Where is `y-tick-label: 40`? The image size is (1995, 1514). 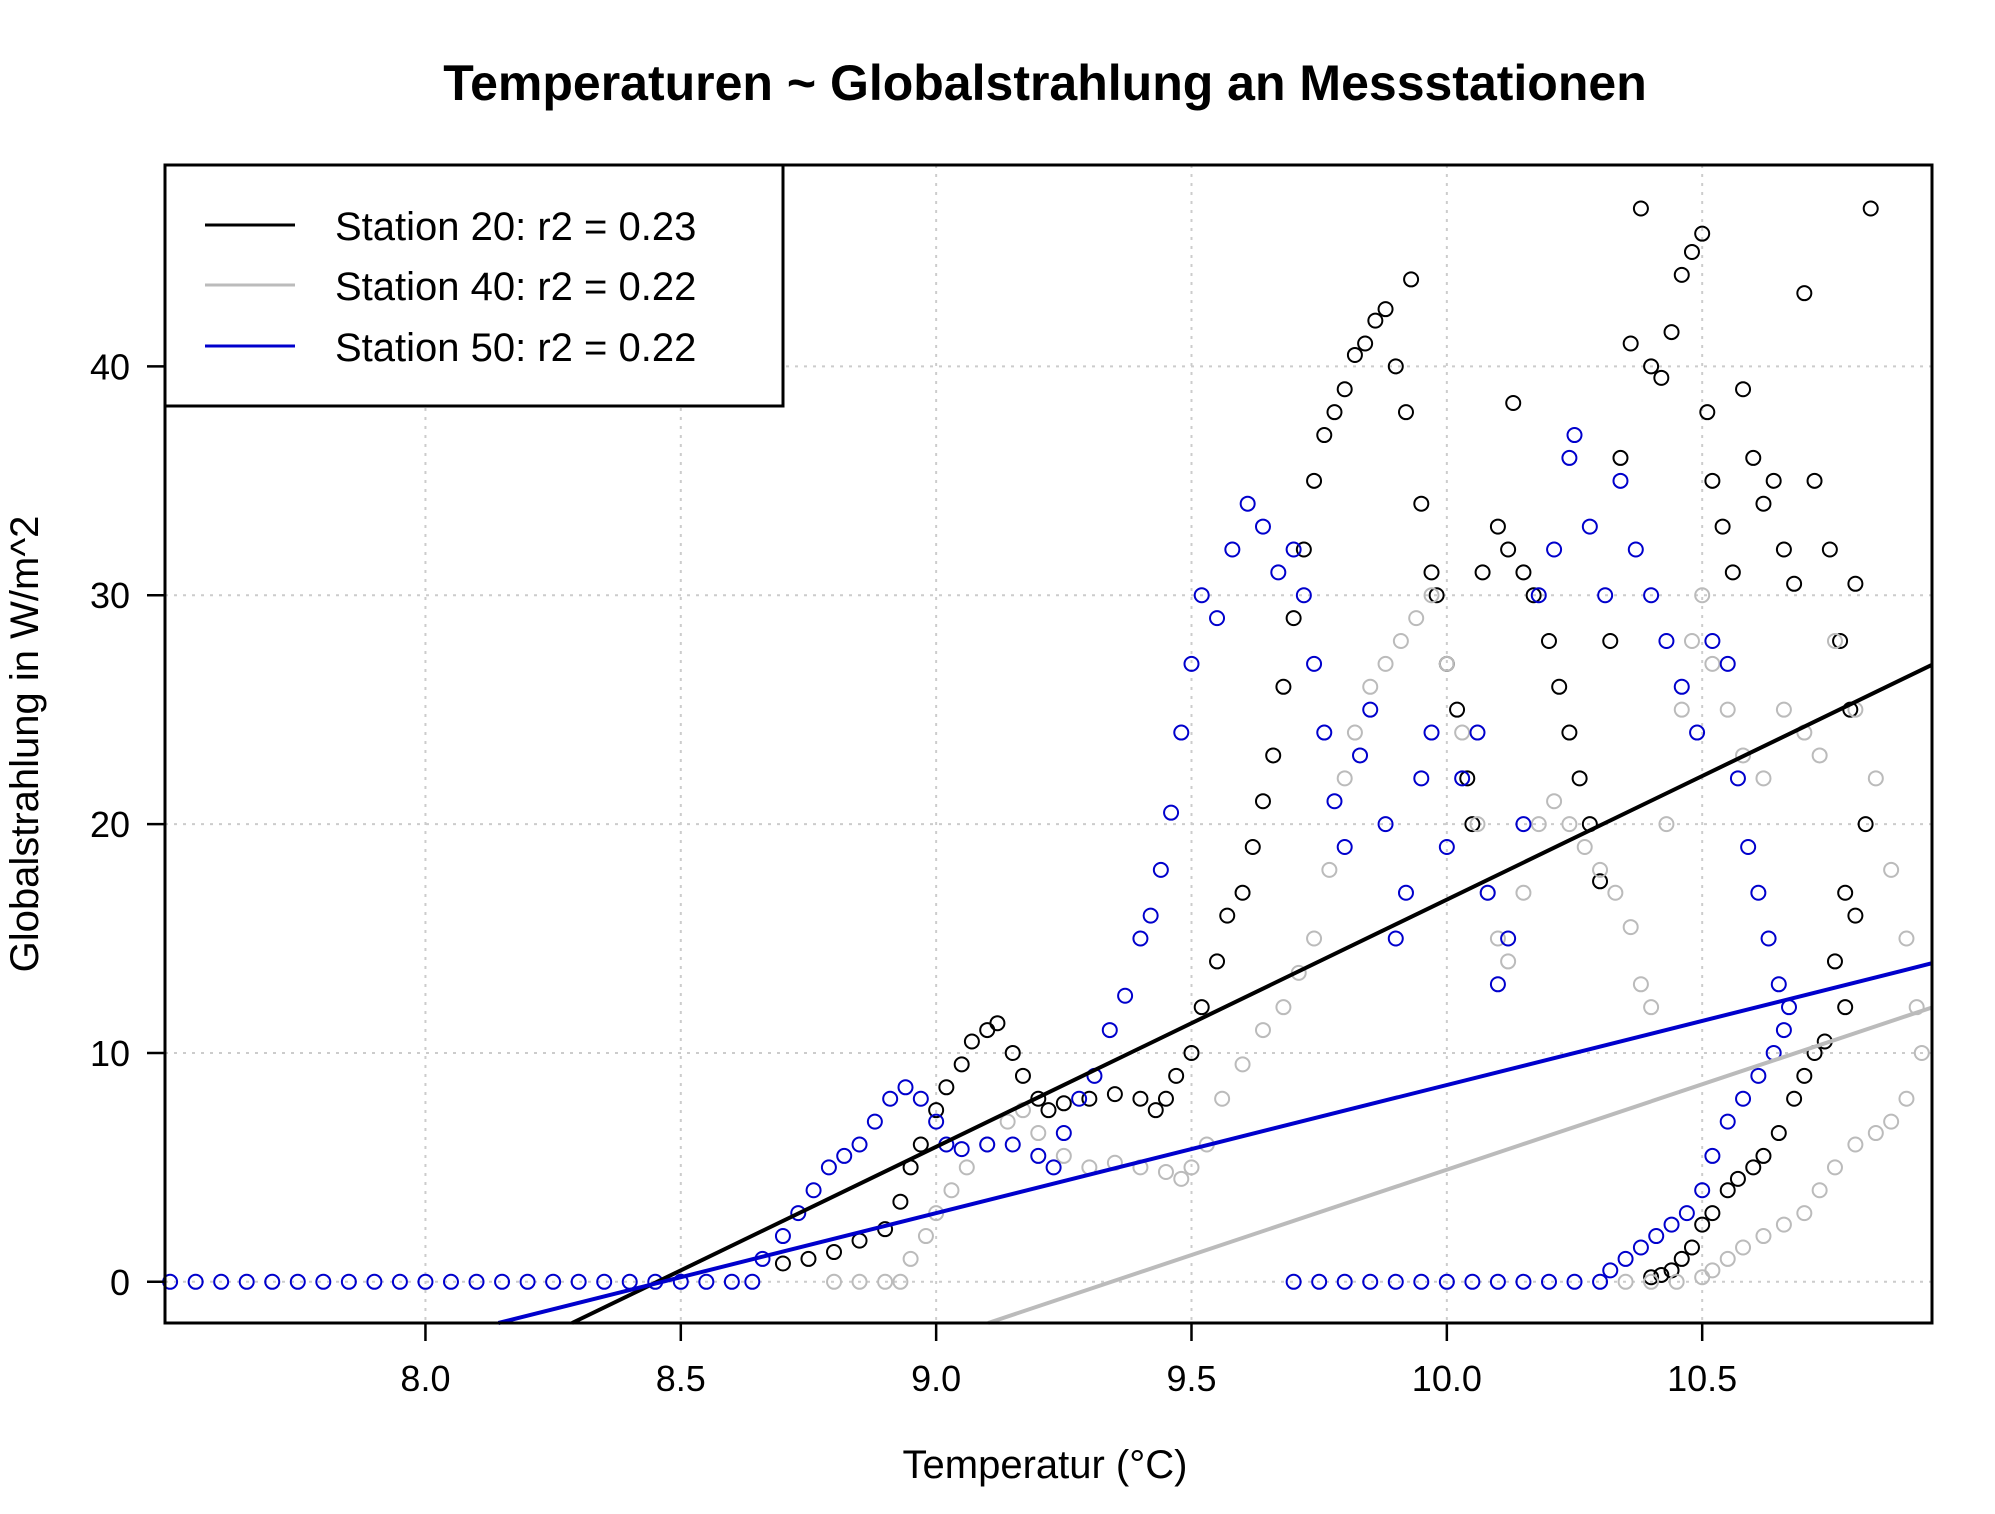 y-tick-label: 40 is located at coordinates (110, 366).